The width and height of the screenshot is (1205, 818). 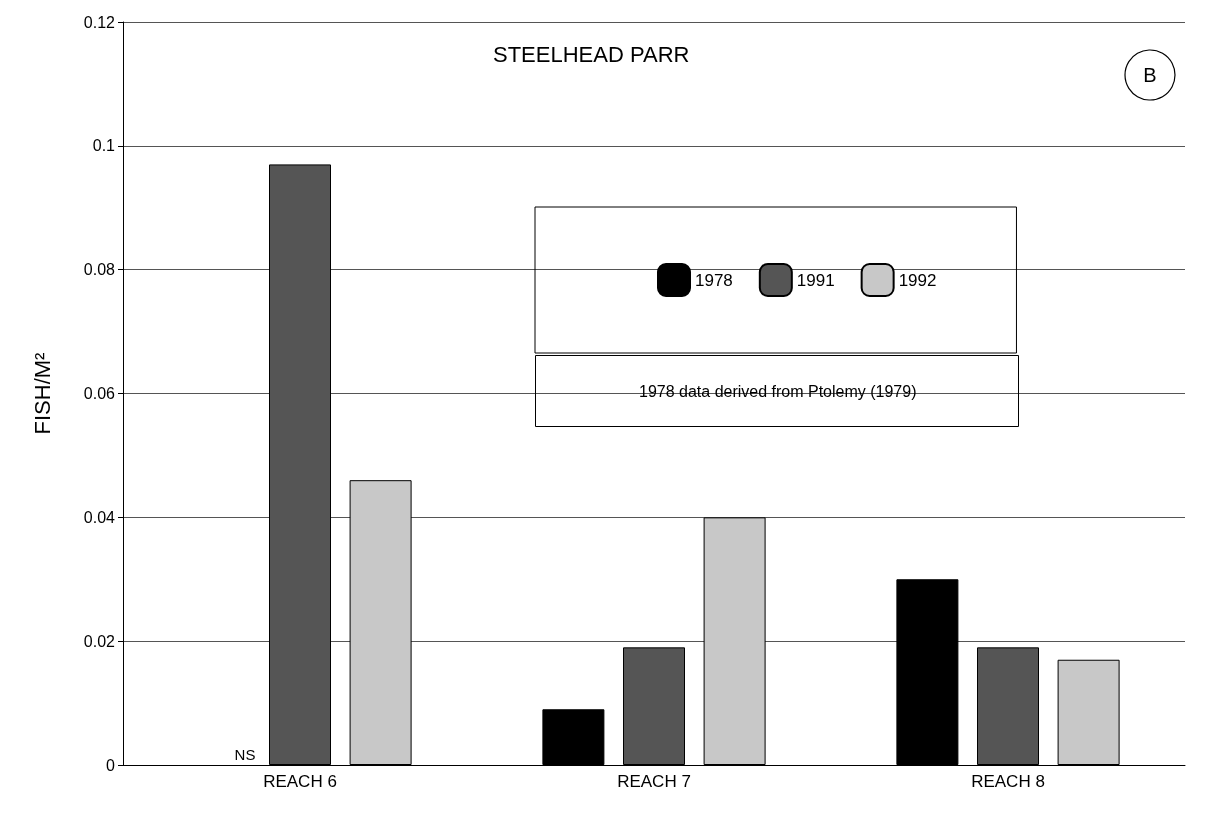 What do you see at coordinates (99, 270) in the screenshot?
I see `y-tick-label: 0.08` at bounding box center [99, 270].